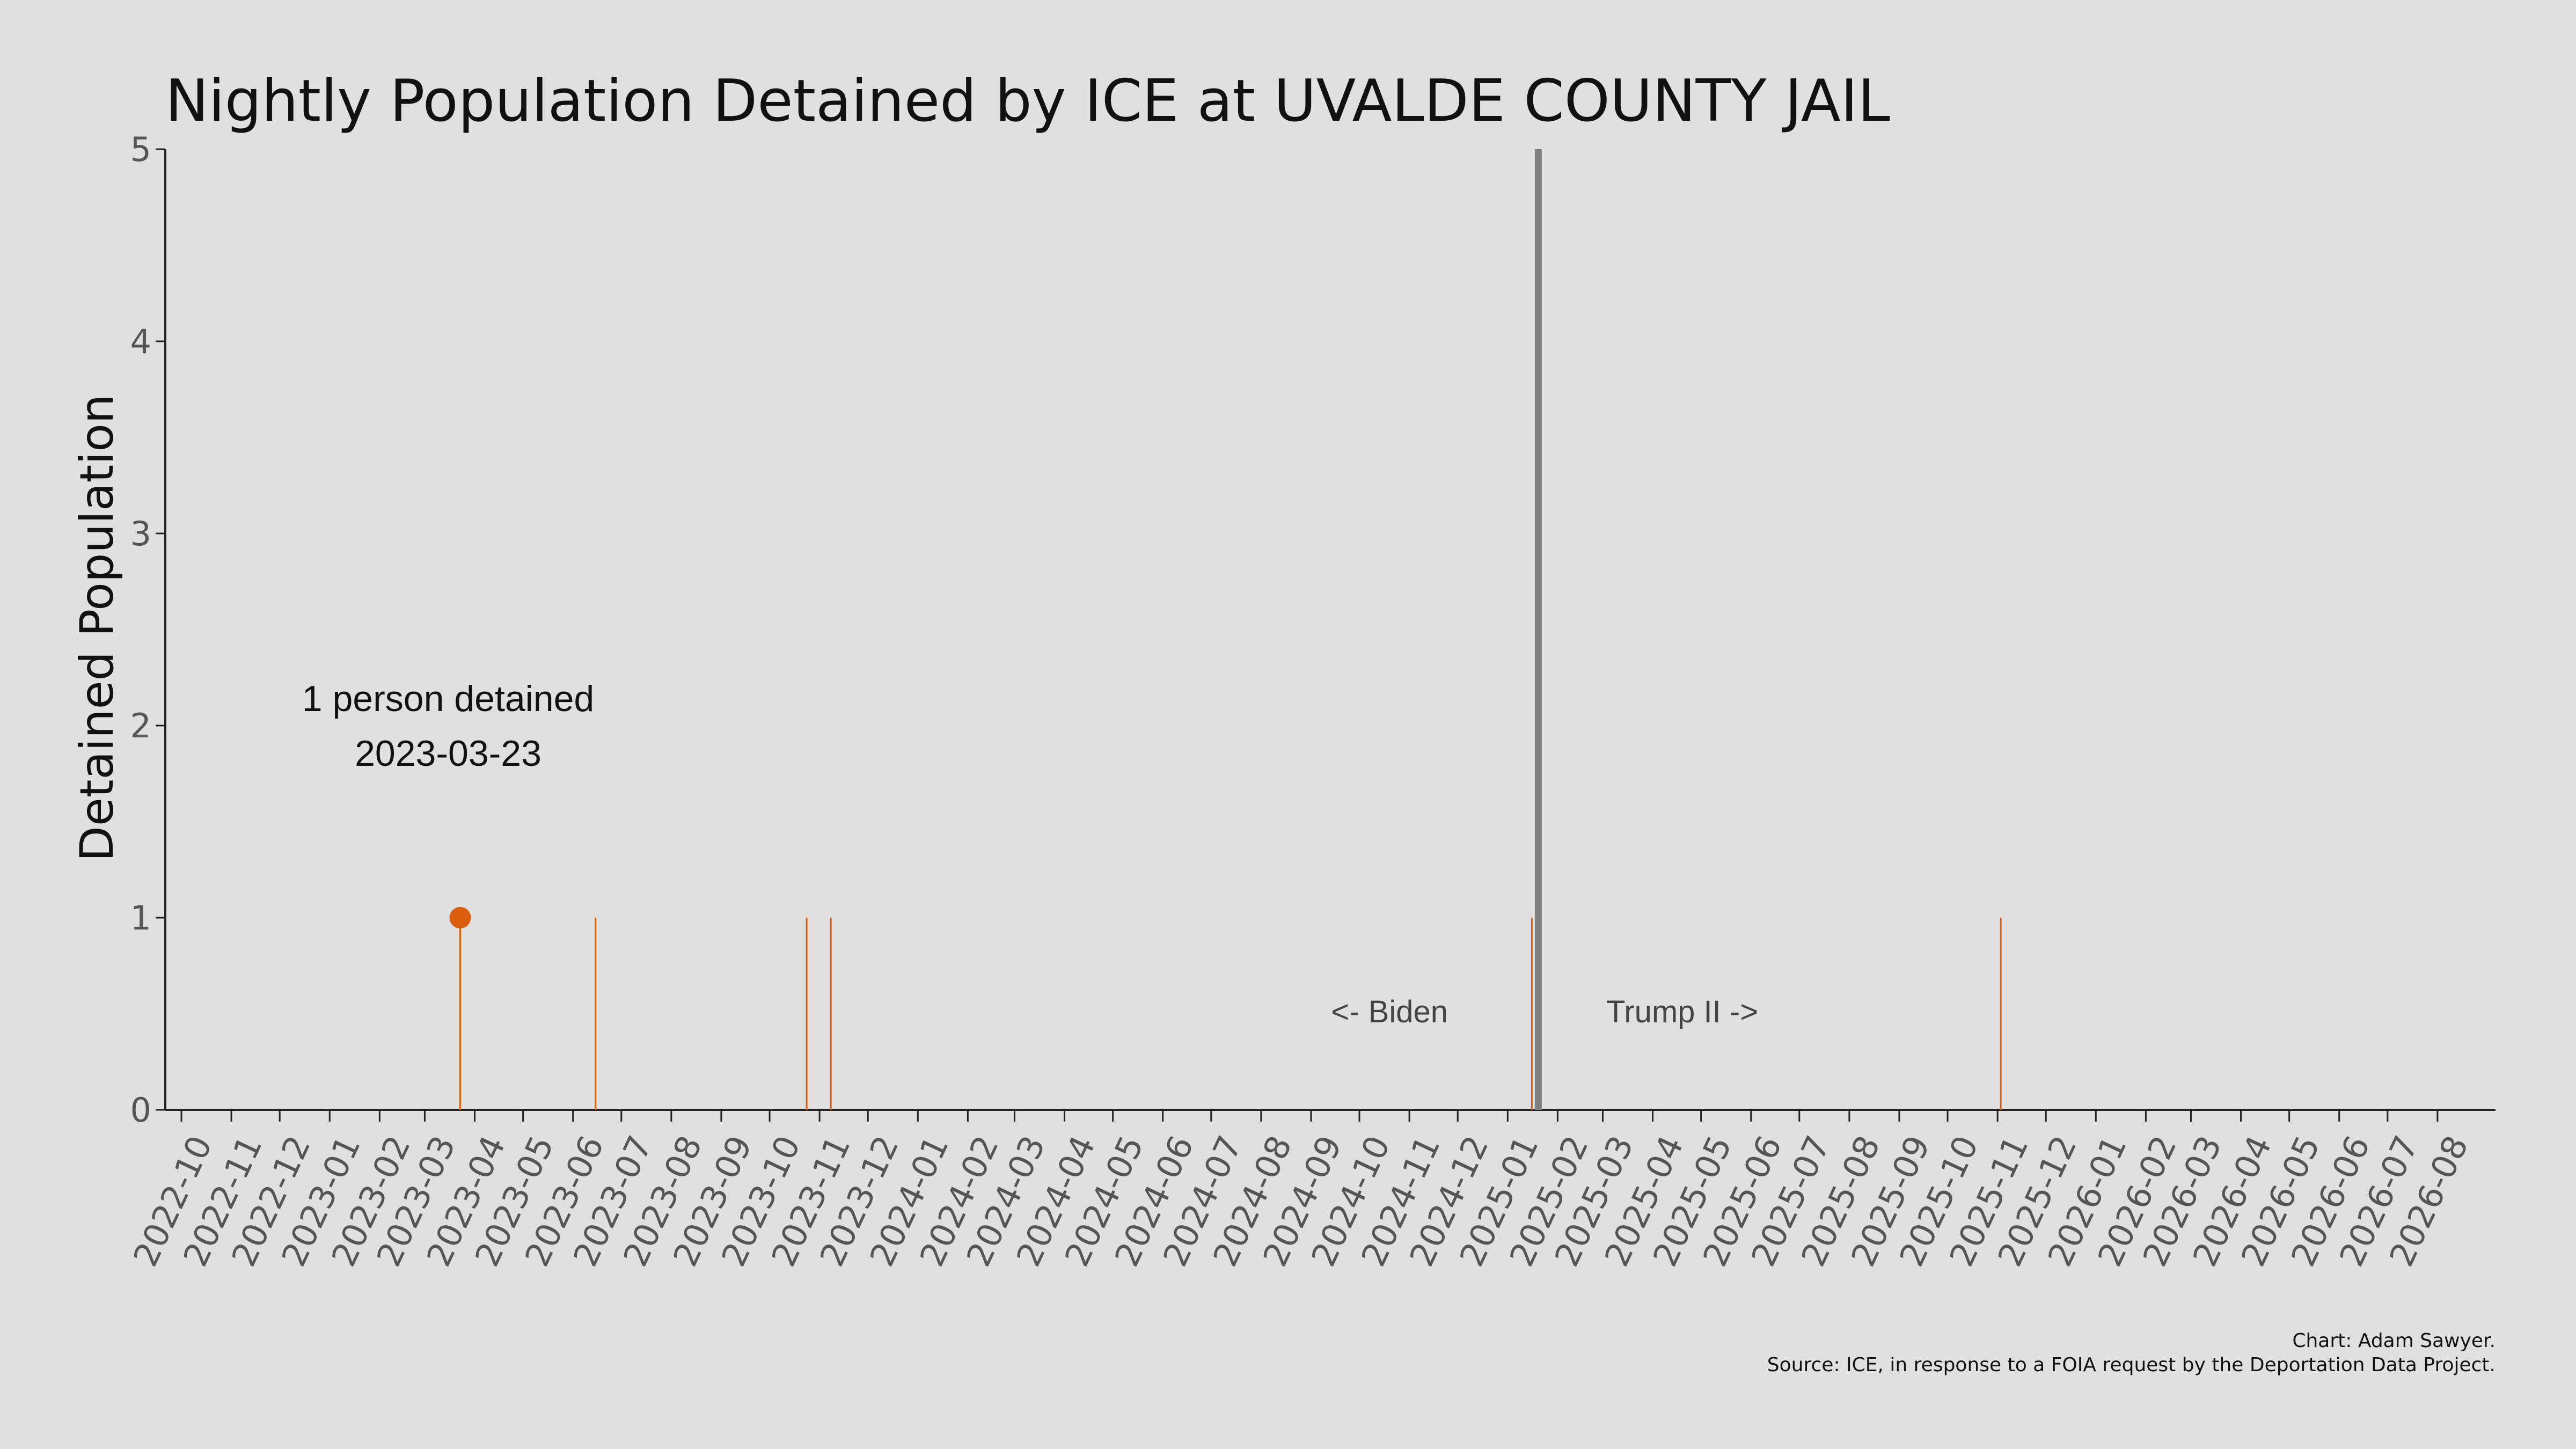 This screenshot has height=1449, width=2576. What do you see at coordinates (1225, 1008) in the screenshot?
I see `data-marks` at bounding box center [1225, 1008].